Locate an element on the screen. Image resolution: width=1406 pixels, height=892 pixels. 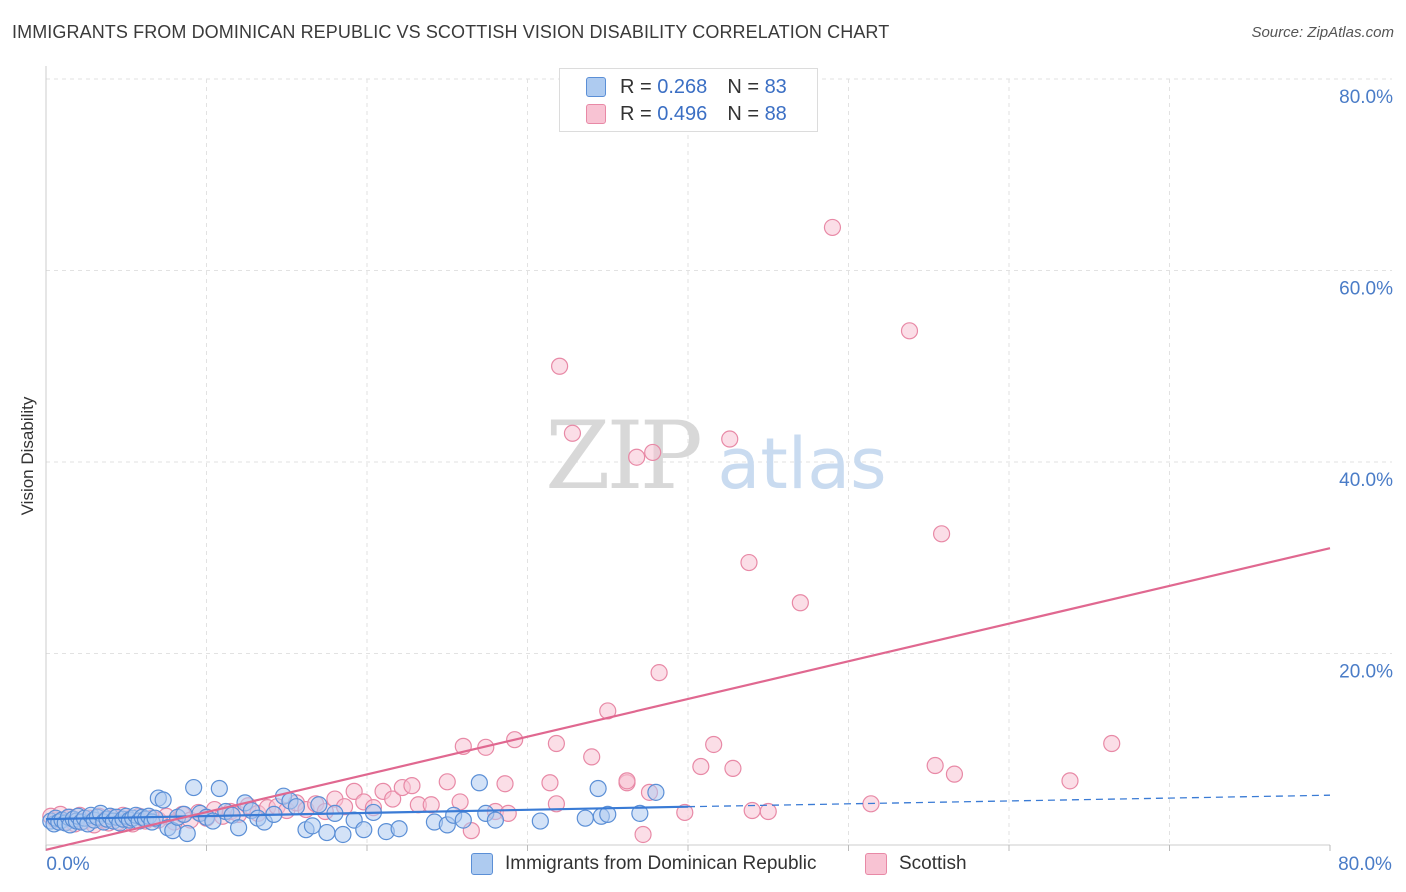
watermark: ZIP atlas is located at coordinates (715, 456).